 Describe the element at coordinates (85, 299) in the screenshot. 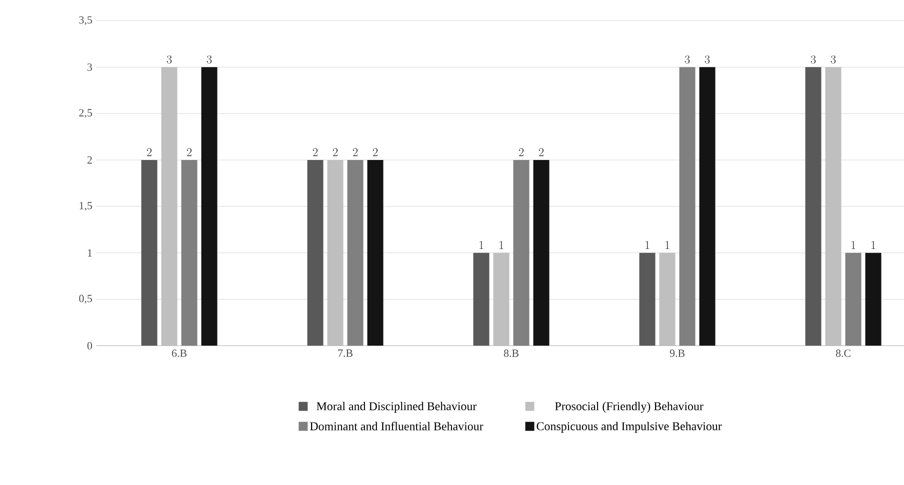

I see `y-tick-label: 0,5` at that location.